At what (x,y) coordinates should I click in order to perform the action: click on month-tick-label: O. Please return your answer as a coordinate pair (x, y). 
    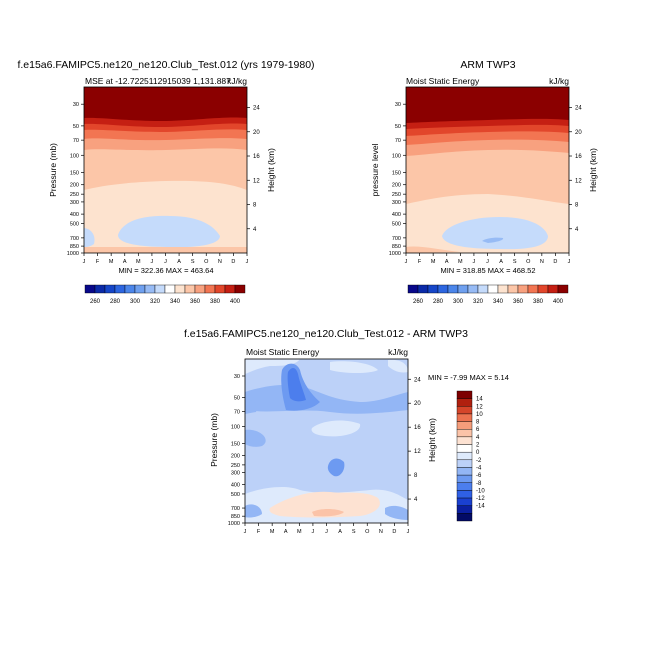
    Looking at the image, I should click on (528, 262).